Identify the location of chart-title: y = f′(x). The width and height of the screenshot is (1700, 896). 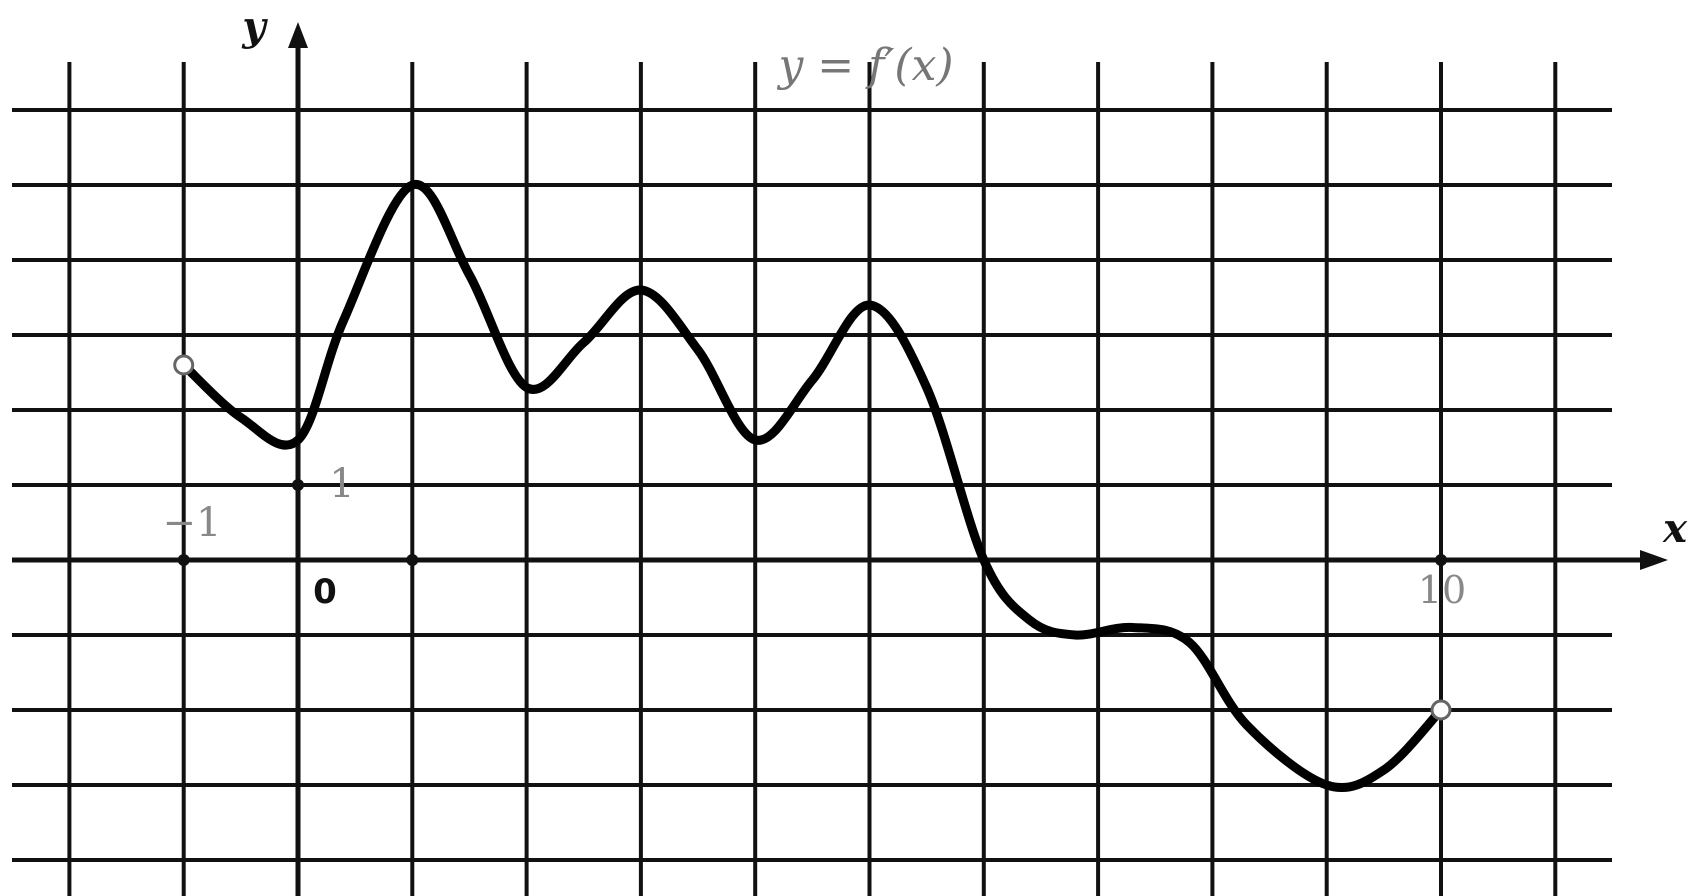
(864, 65).